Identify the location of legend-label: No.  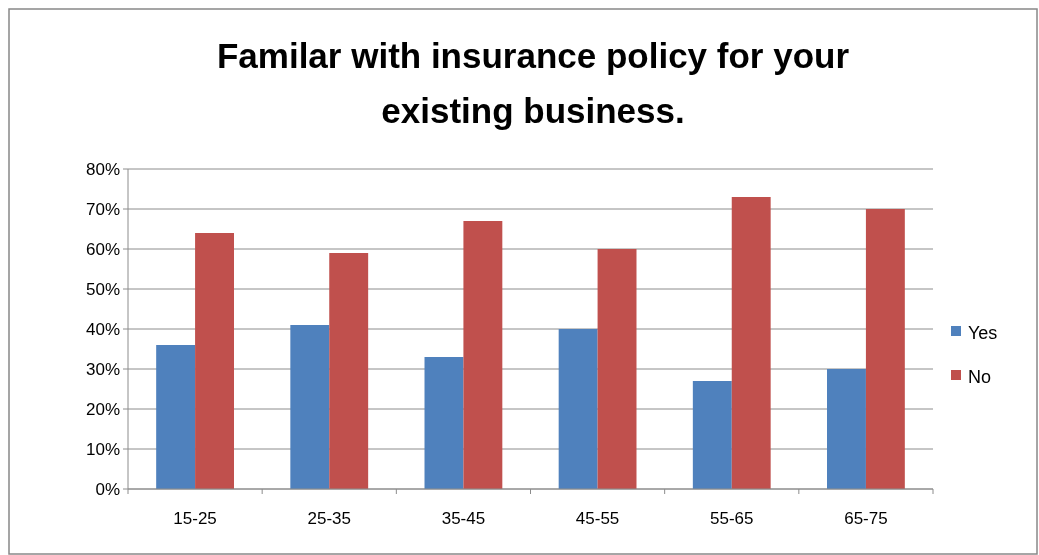
(980, 377).